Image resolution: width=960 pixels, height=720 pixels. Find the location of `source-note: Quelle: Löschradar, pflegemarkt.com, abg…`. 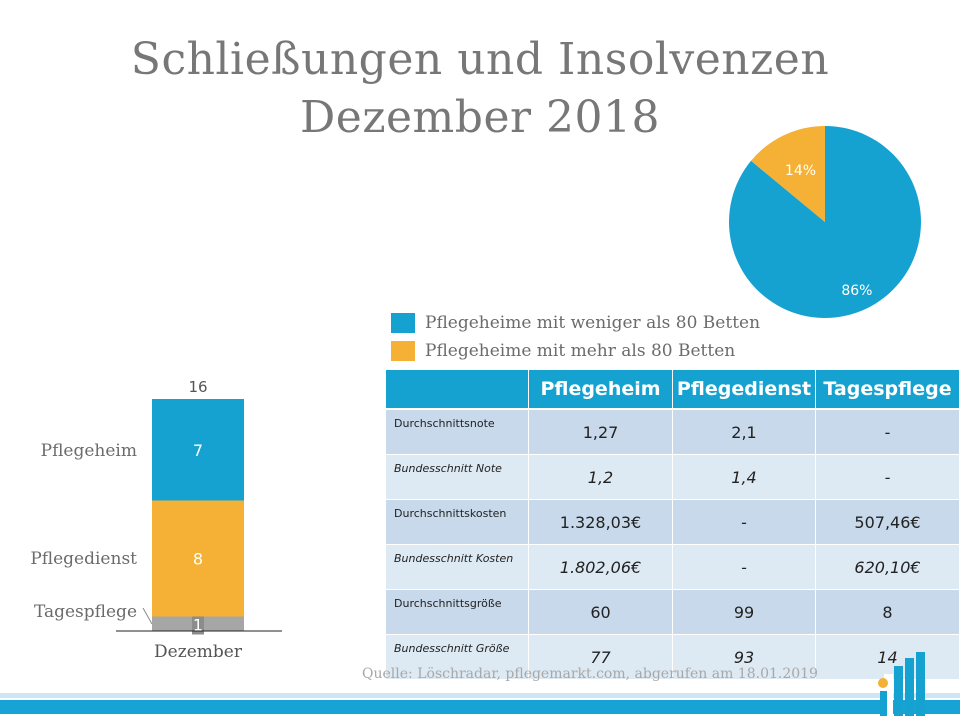

source-note: Quelle: Löschradar, pflegemarkt.com, abg… is located at coordinates (590, 674).